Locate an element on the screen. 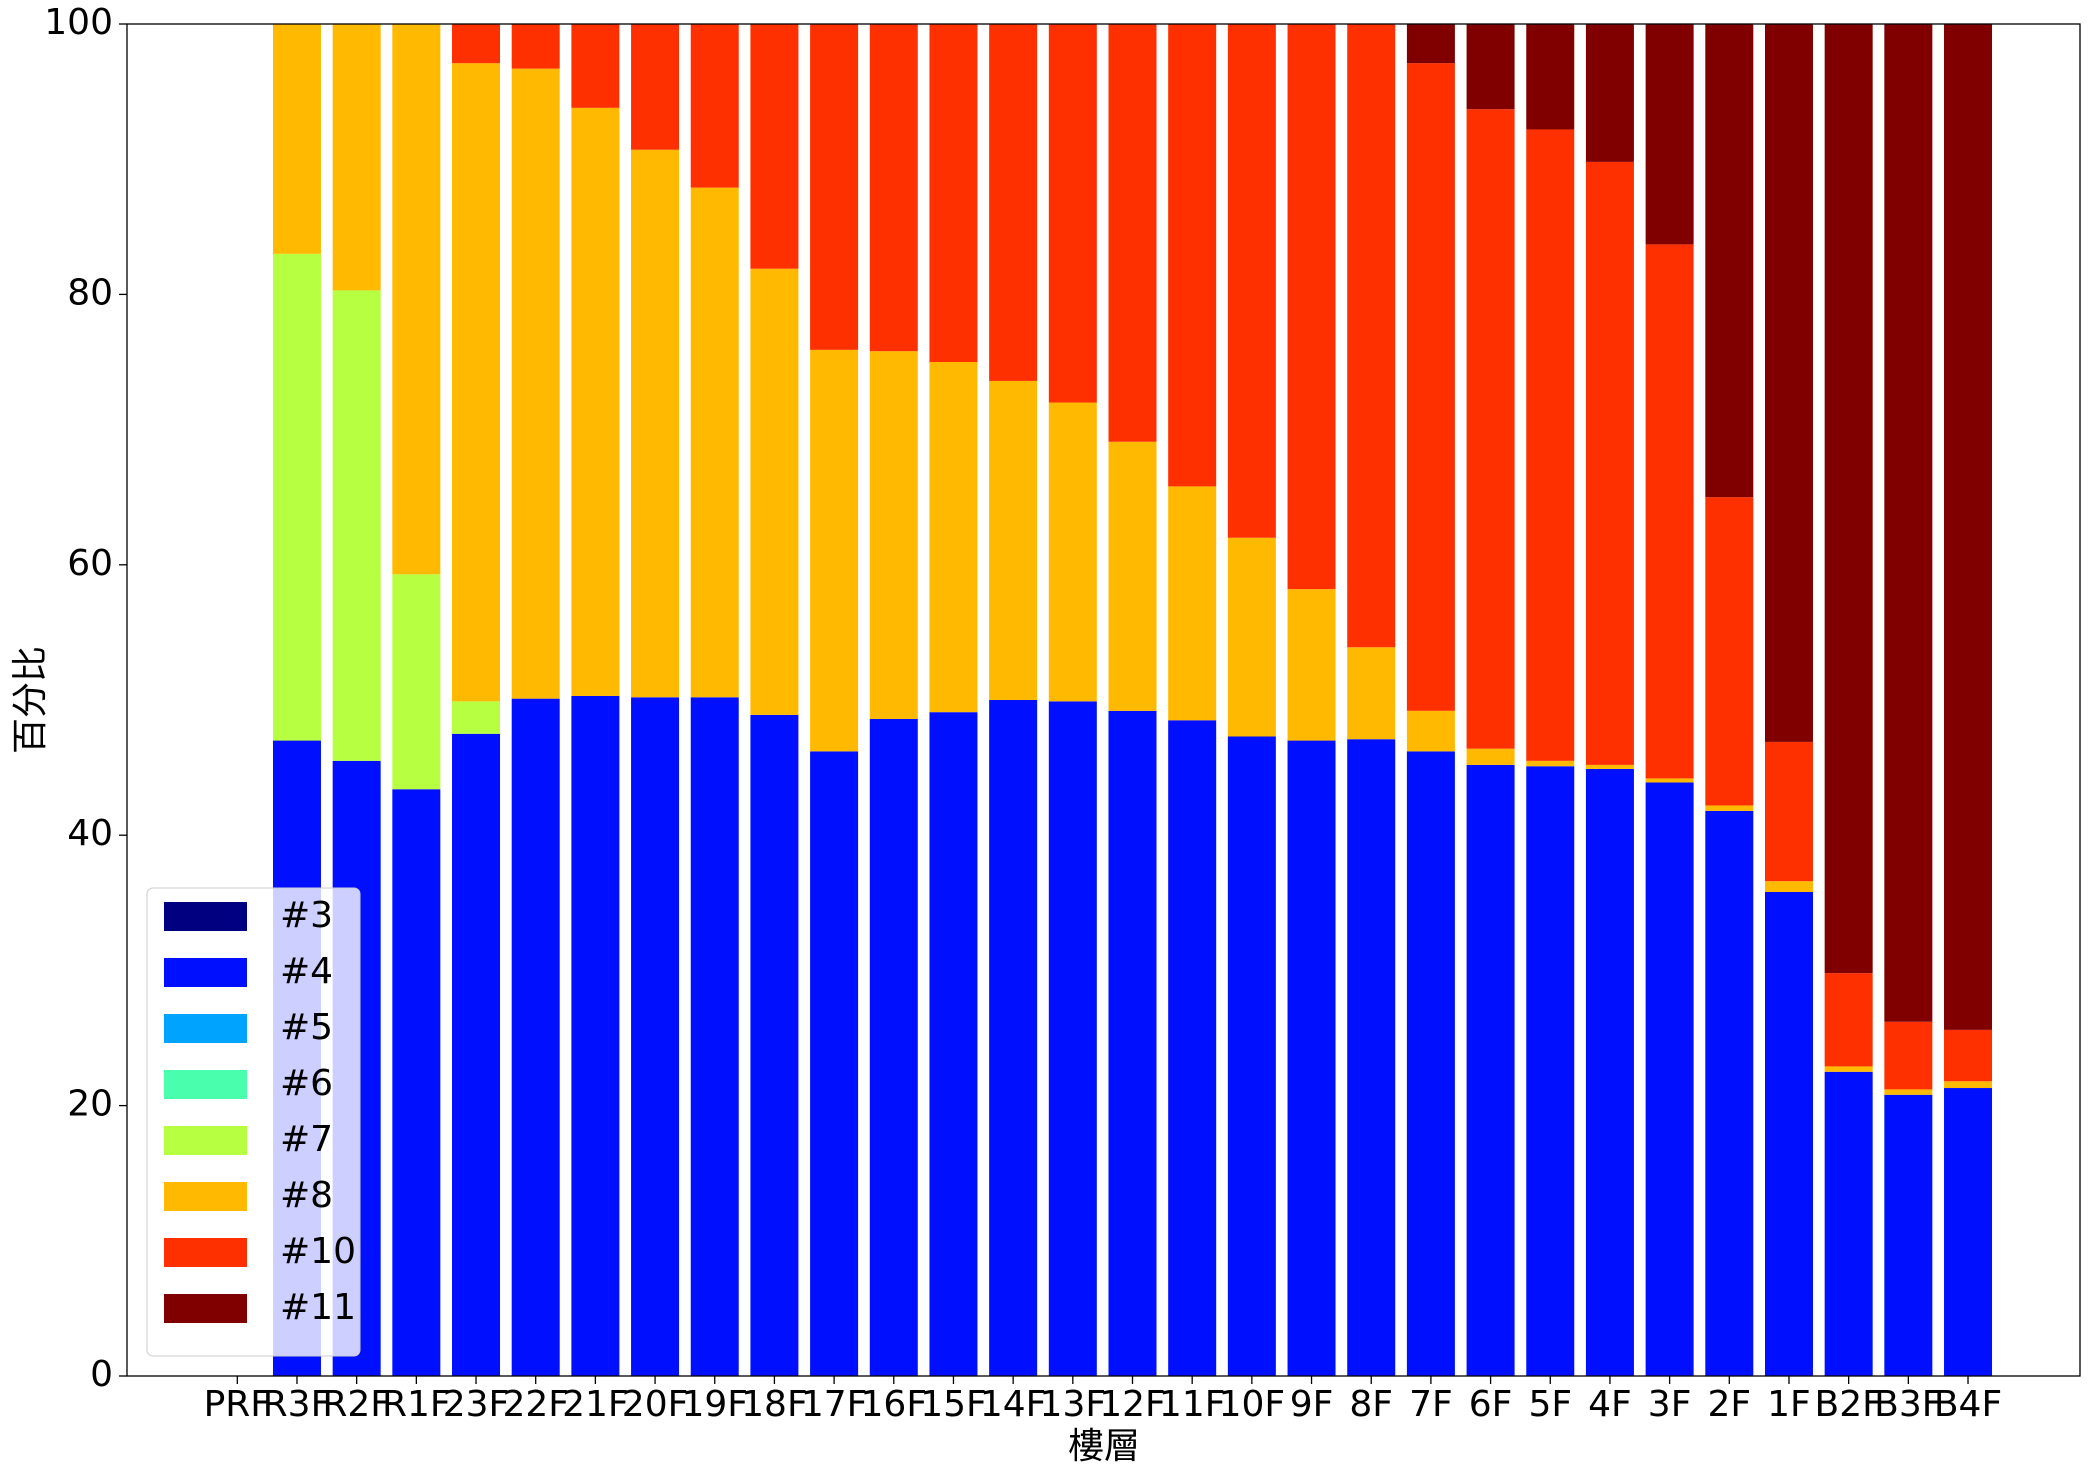  legend-label: #3 is located at coordinates (306, 915).